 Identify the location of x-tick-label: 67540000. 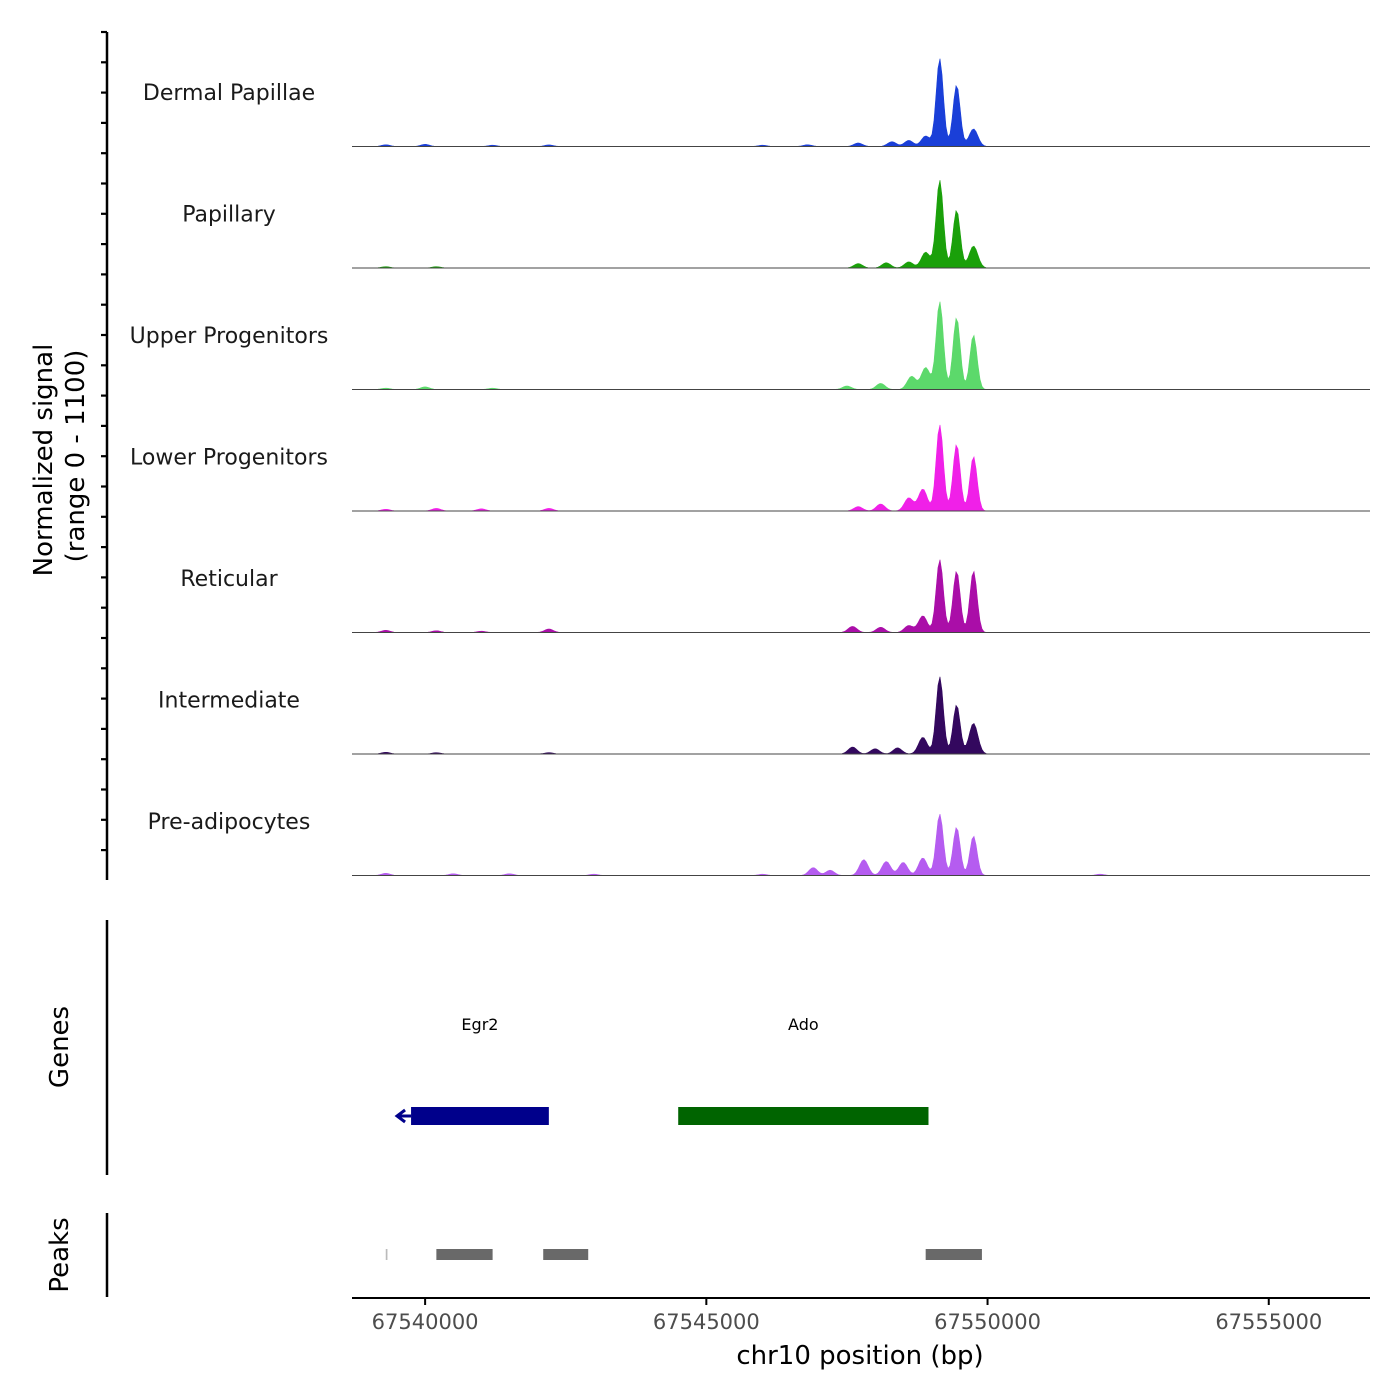
(425, 1322).